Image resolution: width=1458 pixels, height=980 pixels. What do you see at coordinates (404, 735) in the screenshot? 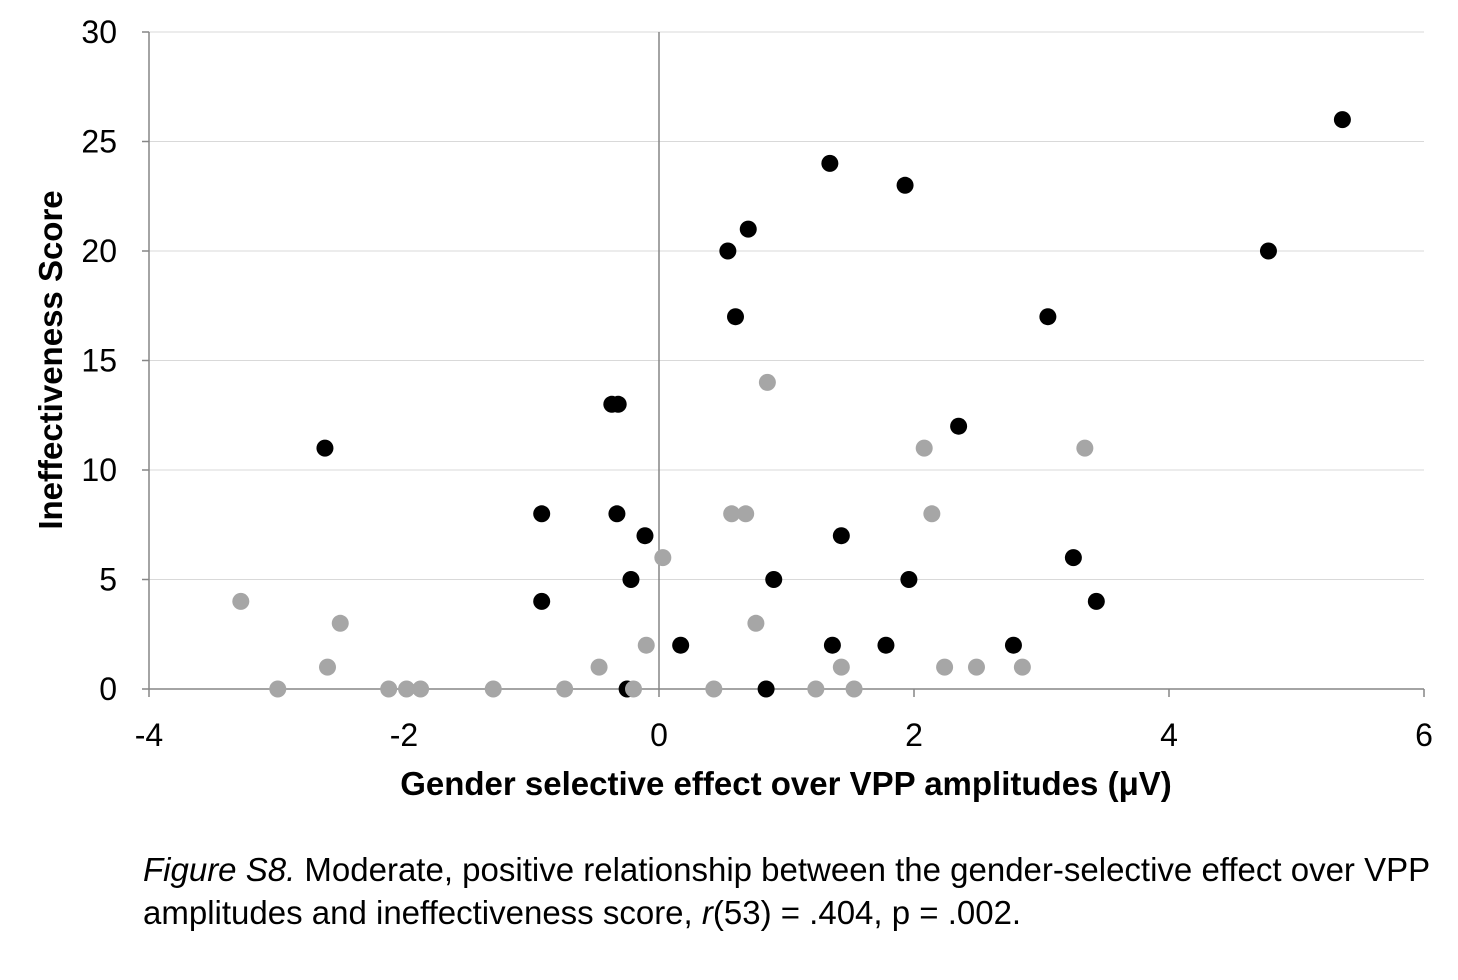
I see `x-tick-label: -2` at bounding box center [404, 735].